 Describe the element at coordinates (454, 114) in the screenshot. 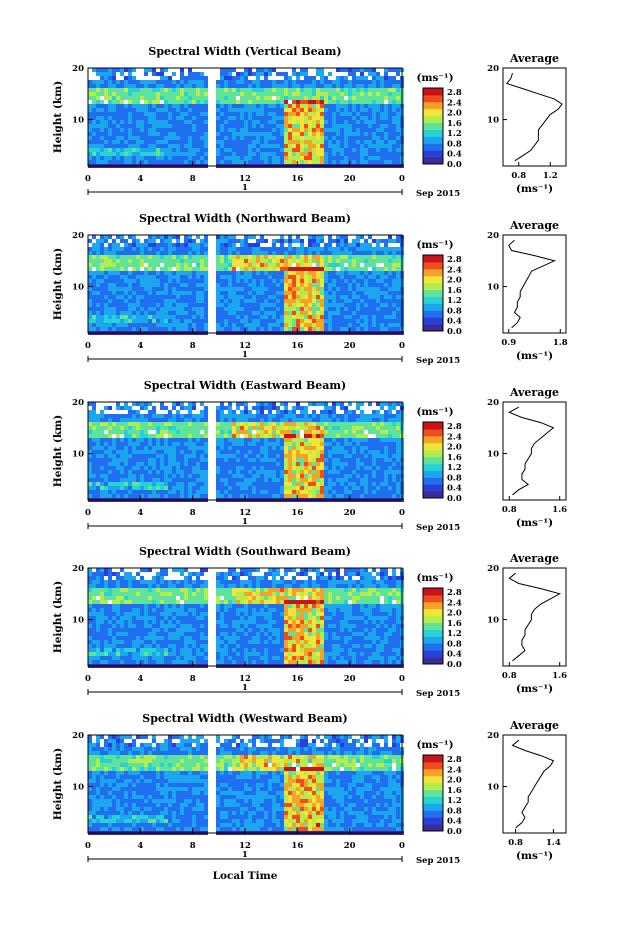

I see `colorbar-tick-label: 2.0` at that location.